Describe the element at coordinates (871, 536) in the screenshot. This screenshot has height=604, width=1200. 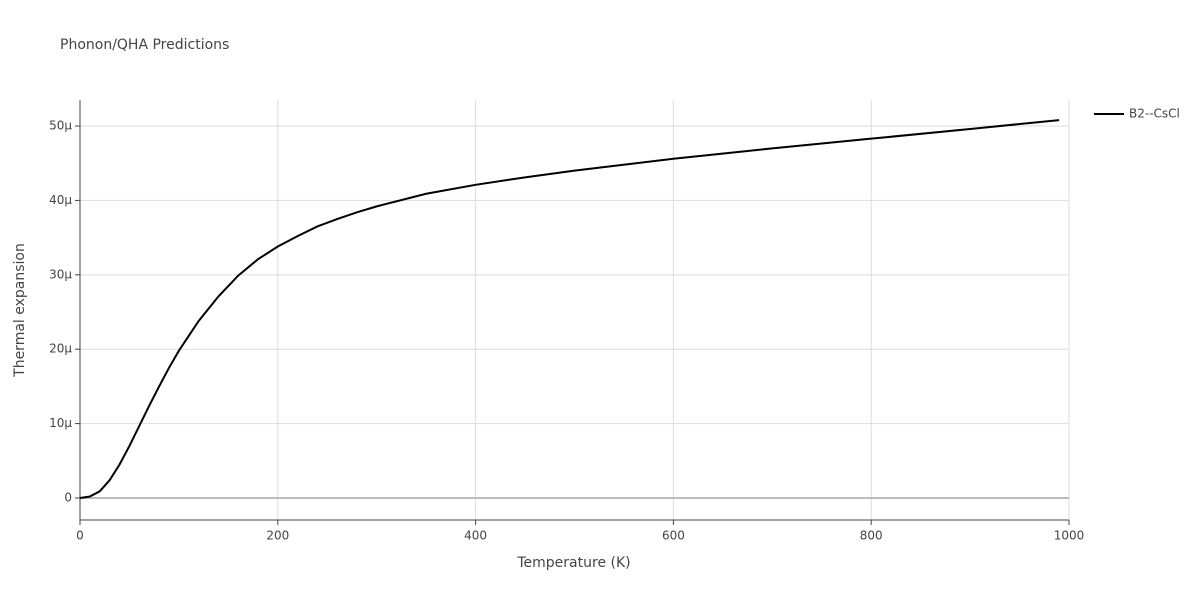
I see `x-tick-label: 800` at that location.